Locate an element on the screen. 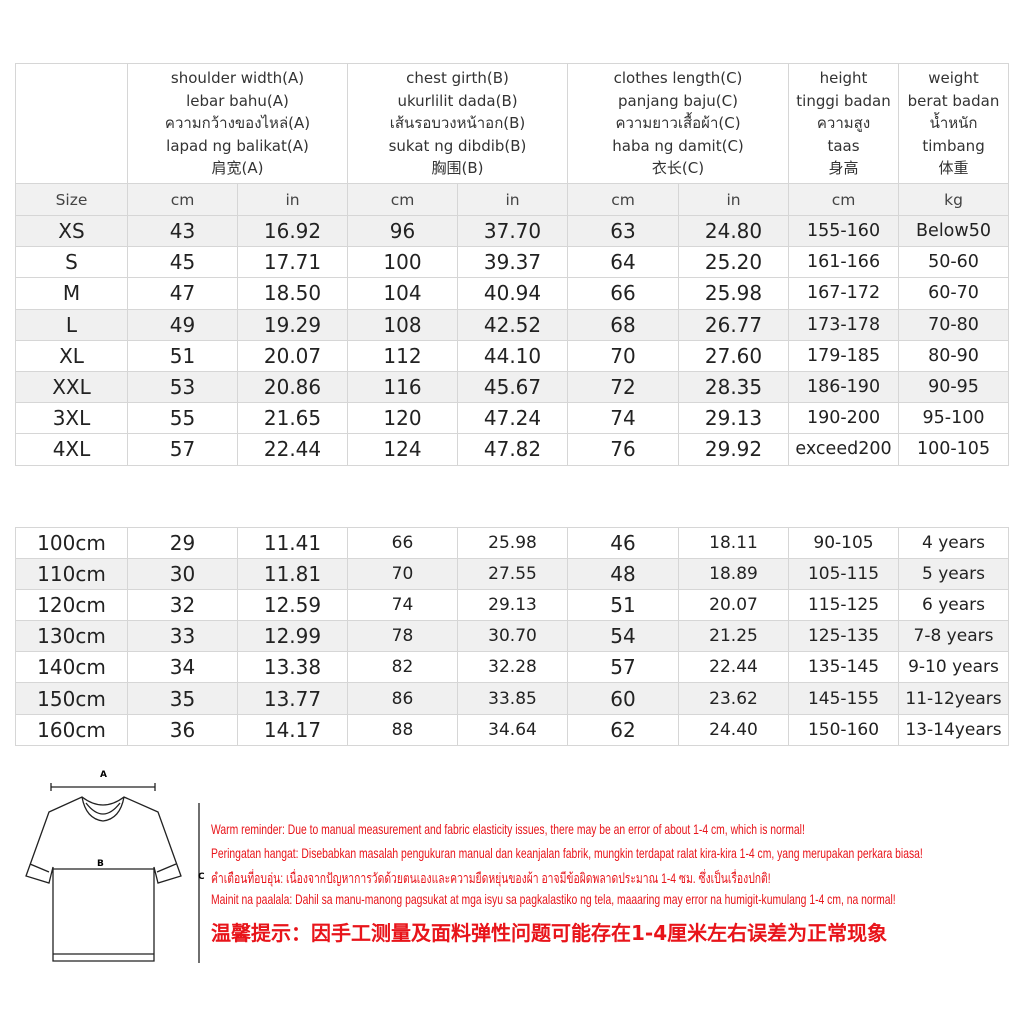 Image resolution: width=1024 pixels, height=1024 pixels. header-line: เส้นรอบวงหน้าอก(B) is located at coordinates (457, 123).